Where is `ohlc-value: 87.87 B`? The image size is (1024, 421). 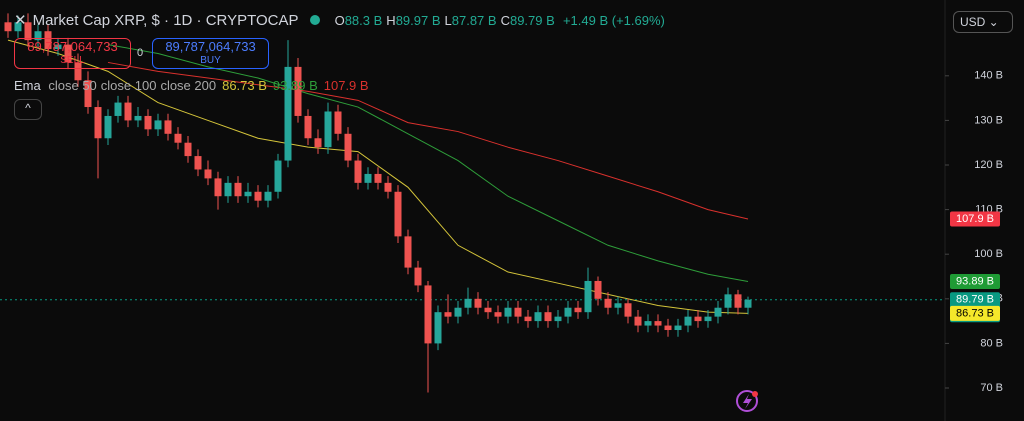
ohlc-value: 87.87 B is located at coordinates (474, 20).